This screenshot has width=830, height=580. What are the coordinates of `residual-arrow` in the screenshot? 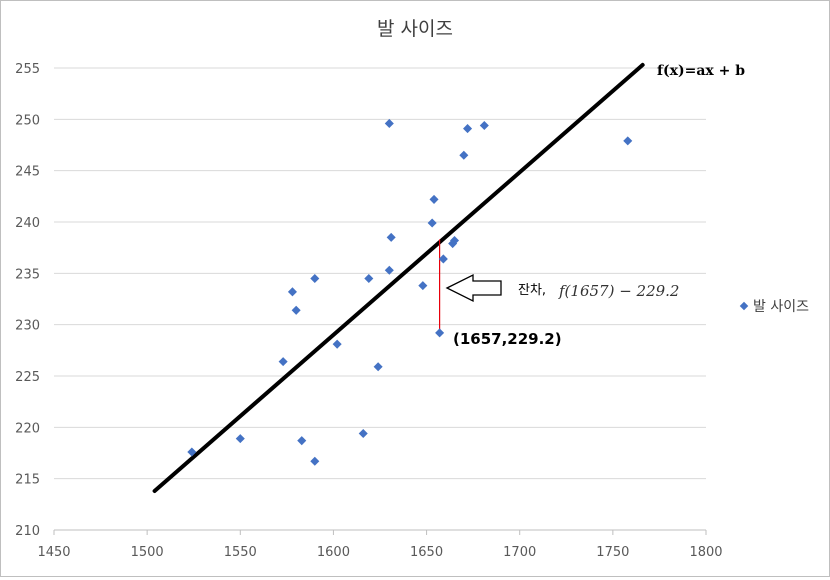 It's located at (473, 288).